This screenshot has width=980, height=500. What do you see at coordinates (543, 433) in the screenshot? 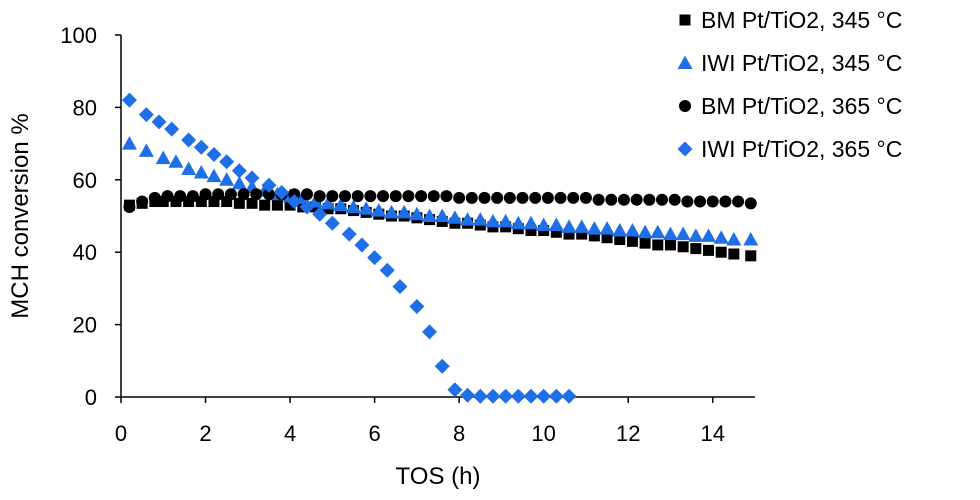
I see `x-tick-label: 10` at bounding box center [543, 433].